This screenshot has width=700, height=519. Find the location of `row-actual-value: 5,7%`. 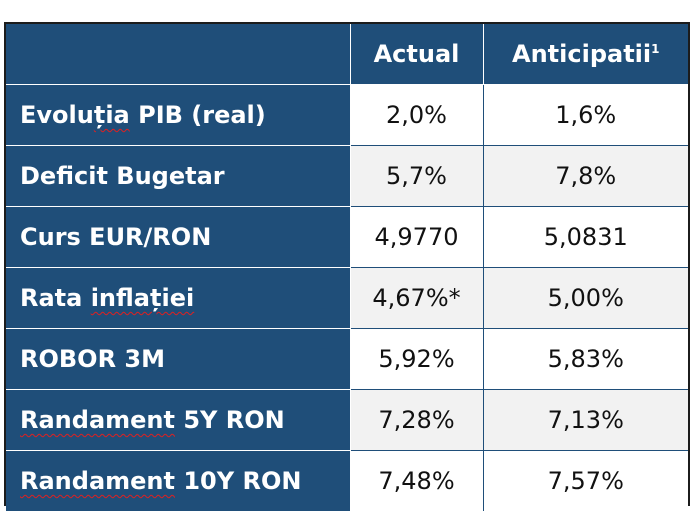

row-actual-value: 5,7% is located at coordinates (416, 176).